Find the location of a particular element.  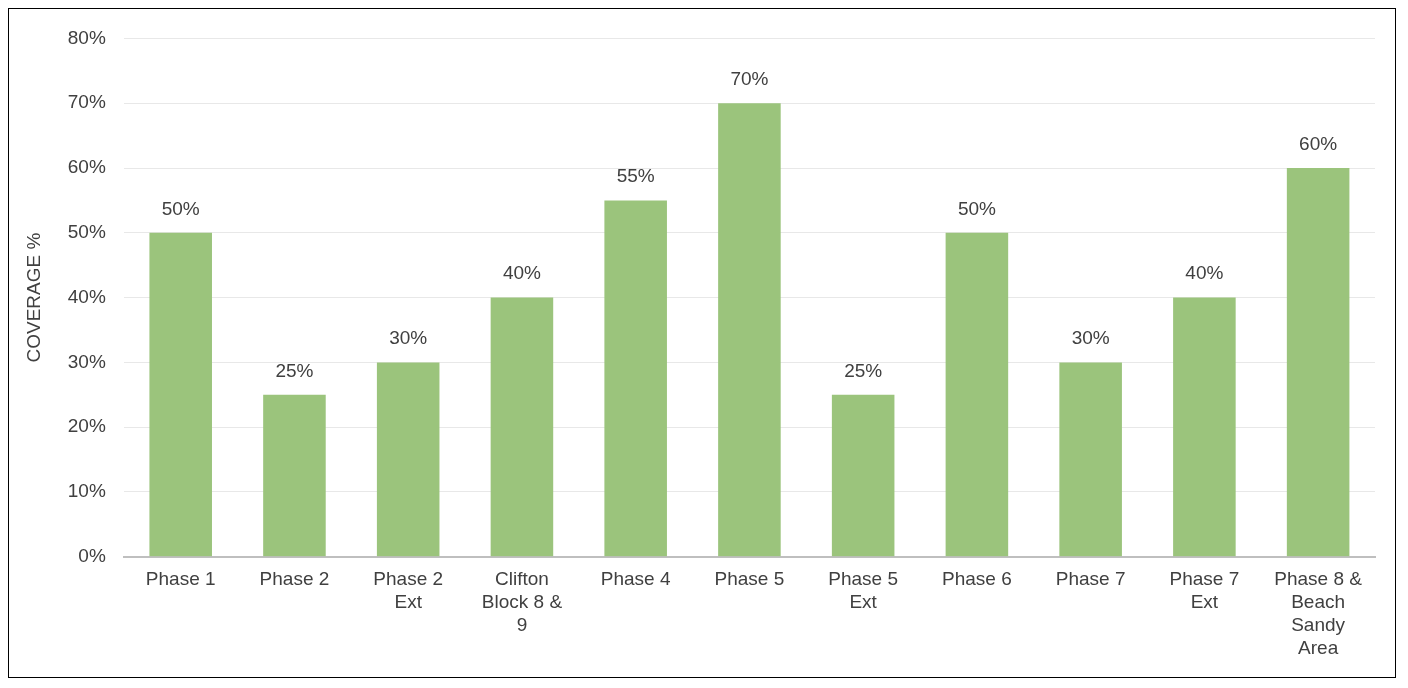

x-tick-label: Phase 8 & Beach Sandy Area is located at coordinates (1318, 613).